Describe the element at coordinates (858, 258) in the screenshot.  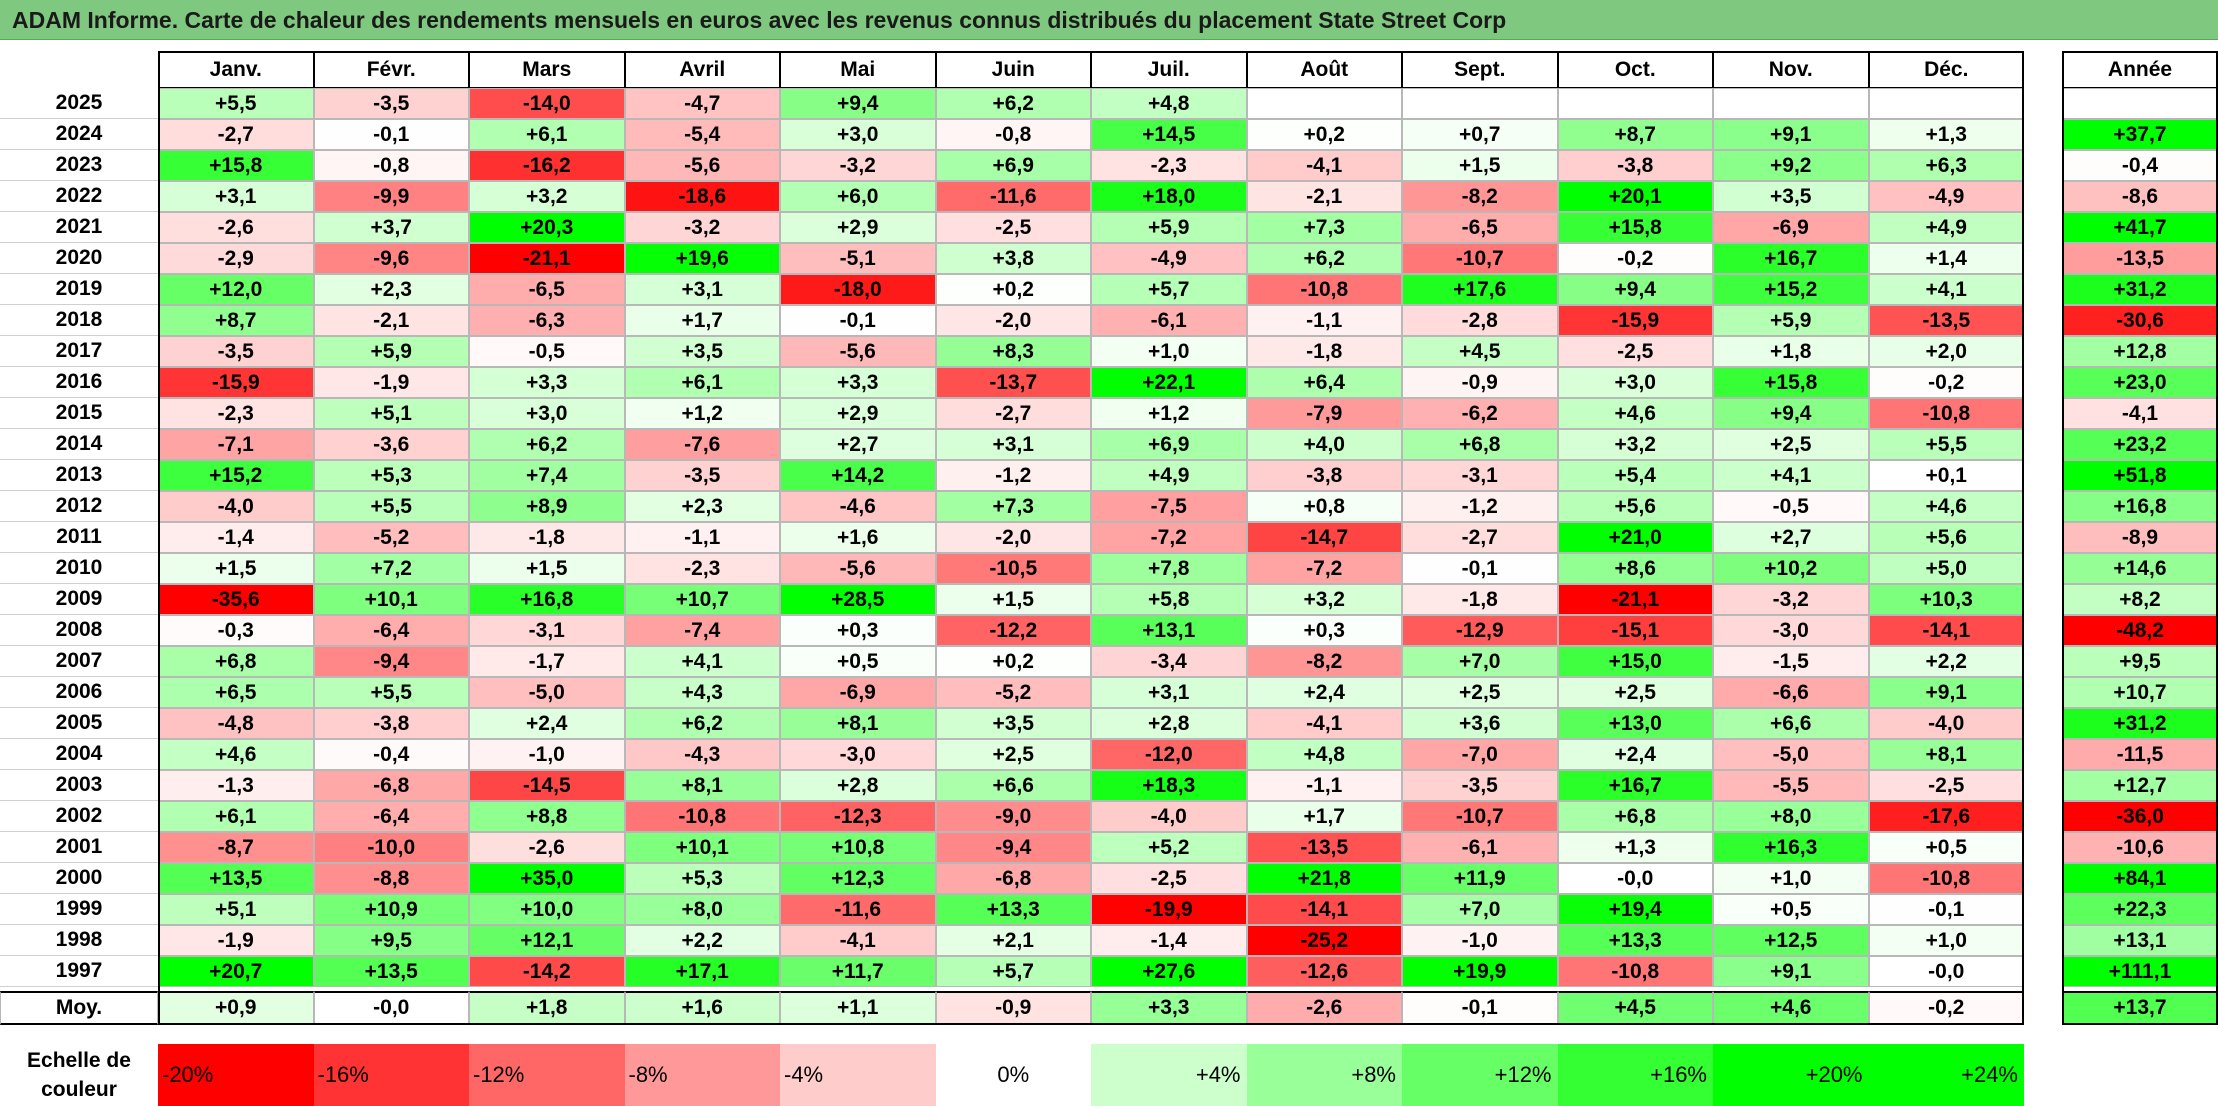
I see `heatmap-cell: -5,1` at that location.